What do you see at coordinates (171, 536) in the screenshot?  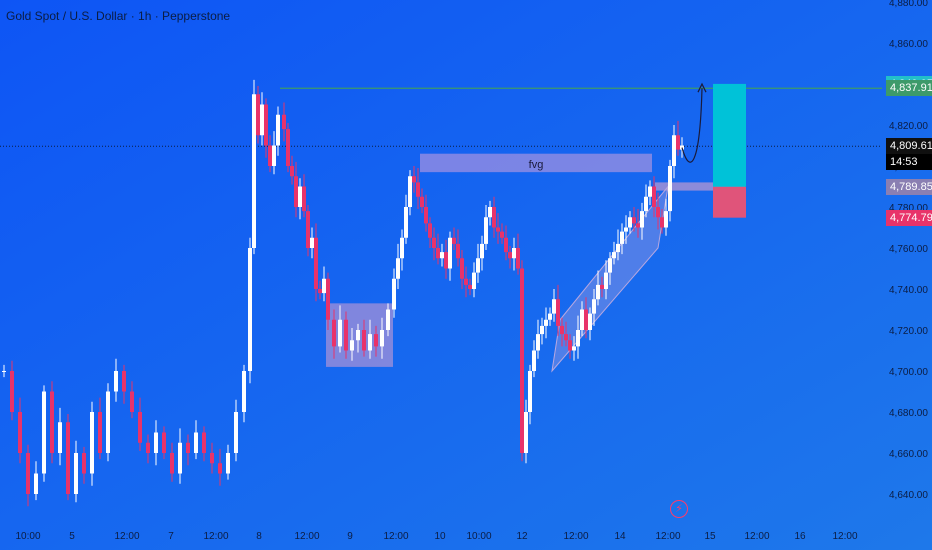 I see `x-tick-label: 7` at bounding box center [171, 536].